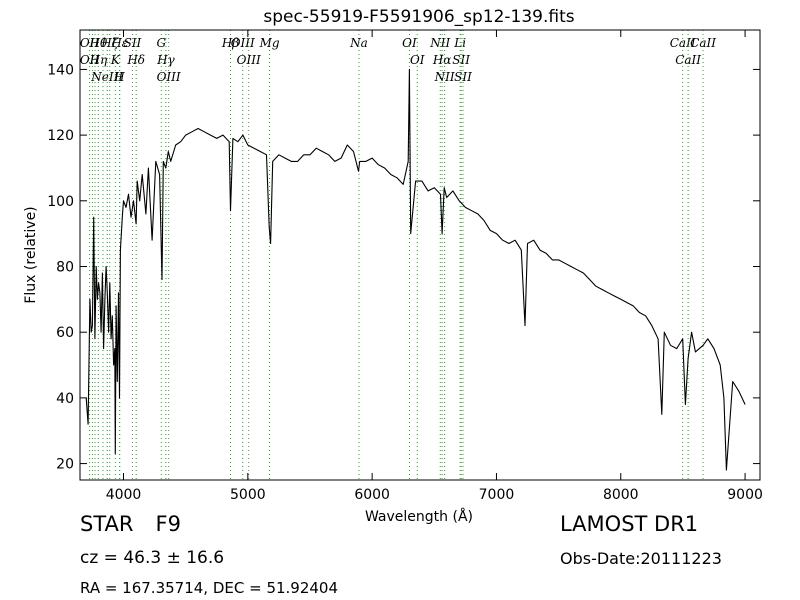 The image size is (800, 600). Describe the element at coordinates (162, 43) in the screenshot. I see `spectral-line-label: G` at that location.